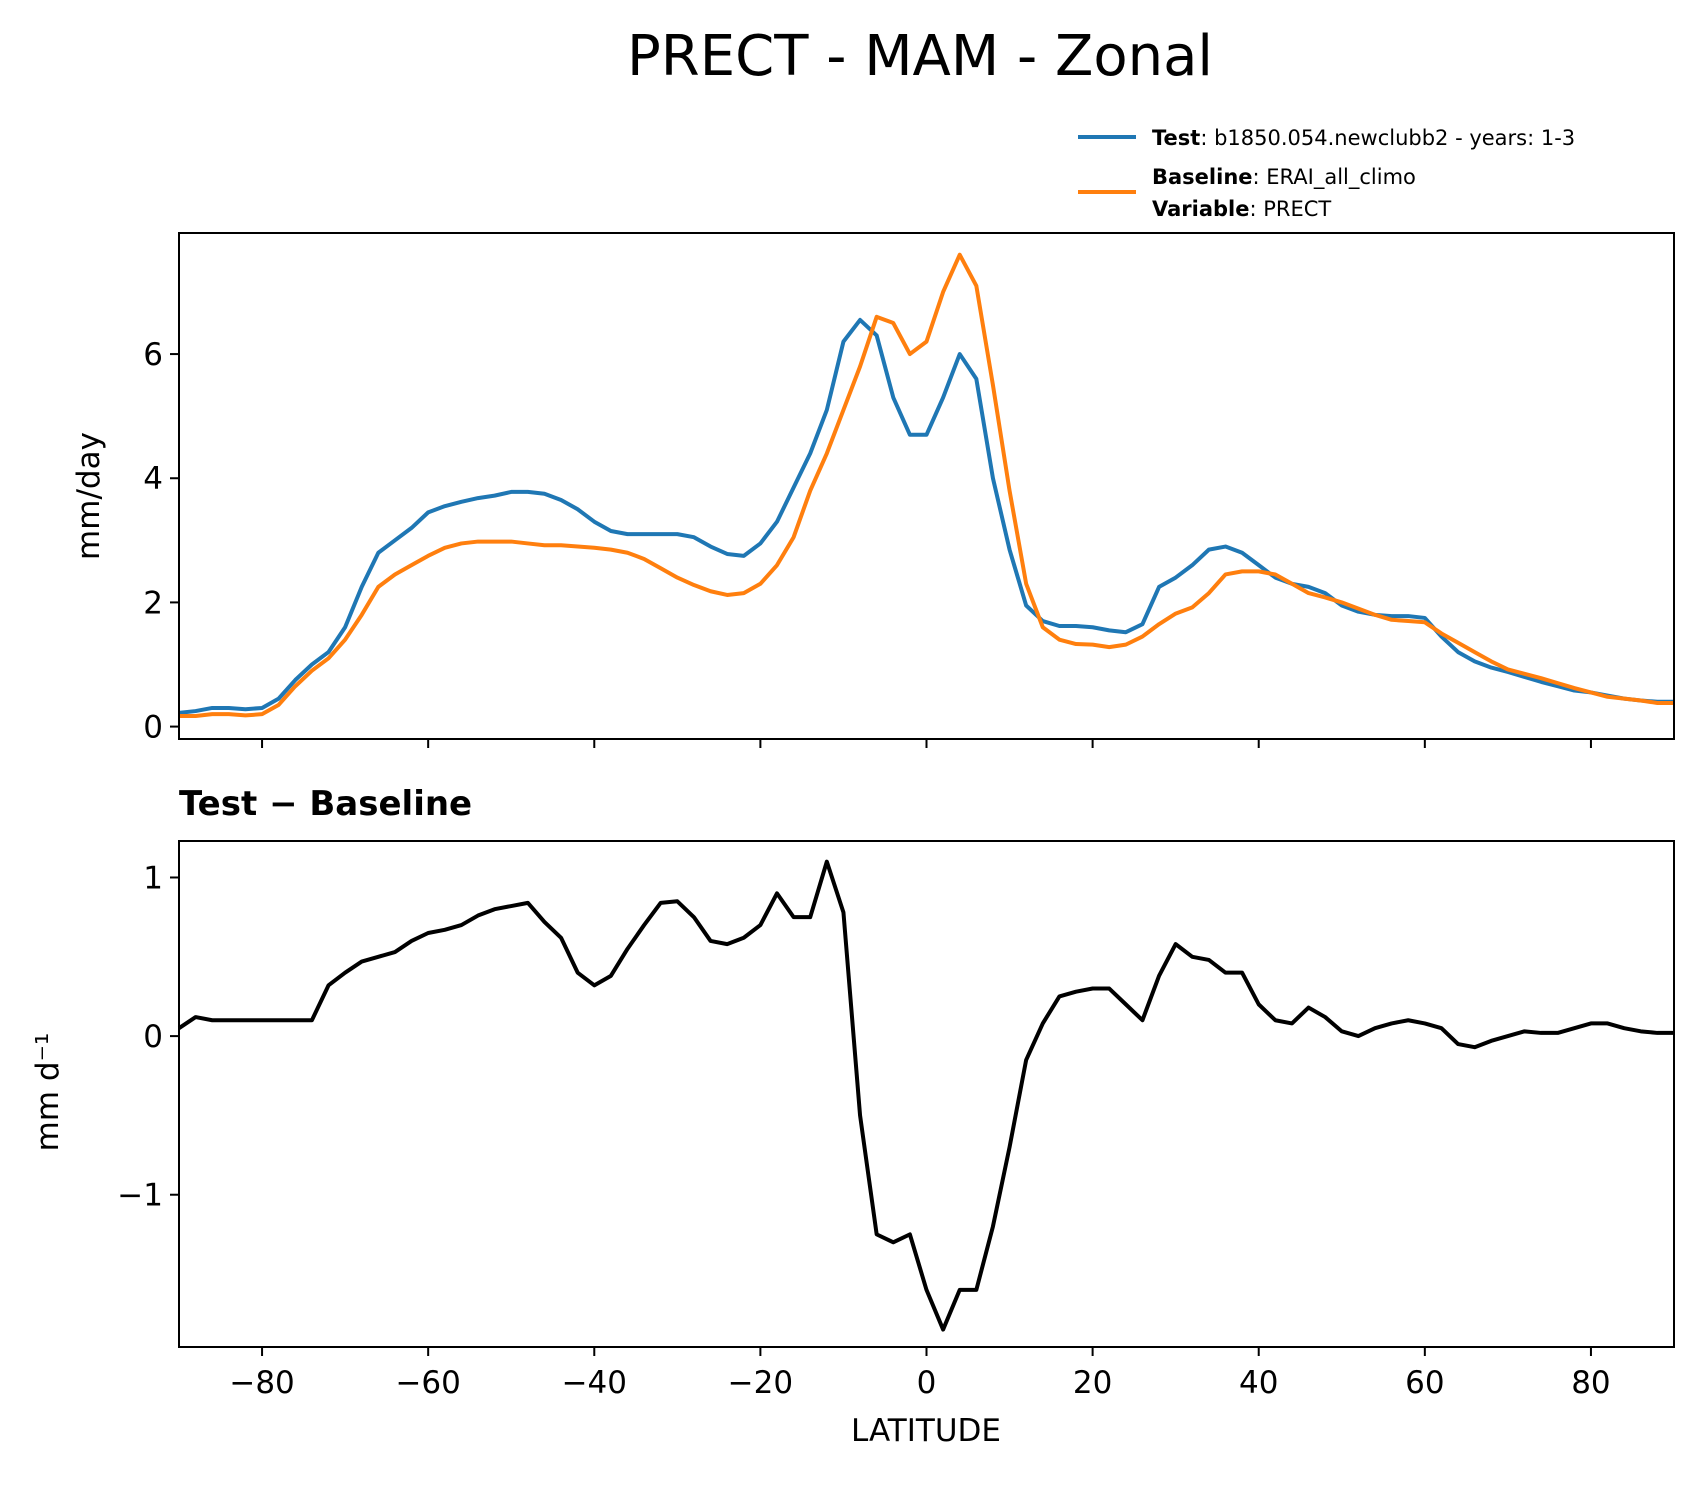 The height and width of the screenshot is (1496, 1695). What do you see at coordinates (1258, 1383) in the screenshot?
I see `bottom-x-tick-label: 40` at bounding box center [1258, 1383].